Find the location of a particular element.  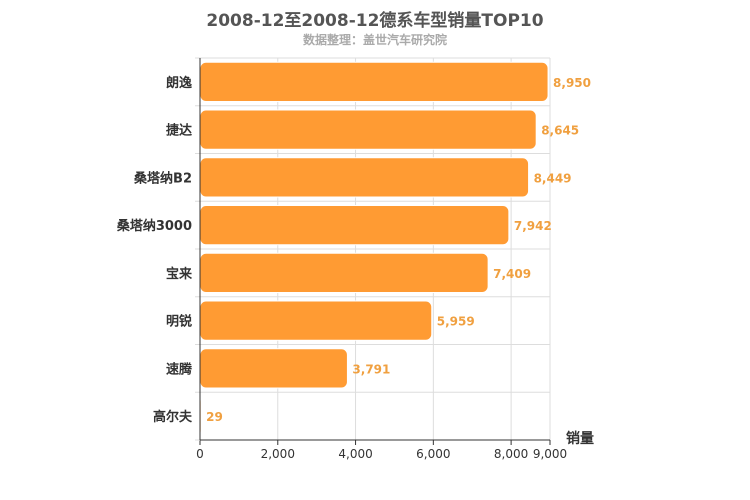

category-label: 桑塔纳B2 is located at coordinates (162, 178).